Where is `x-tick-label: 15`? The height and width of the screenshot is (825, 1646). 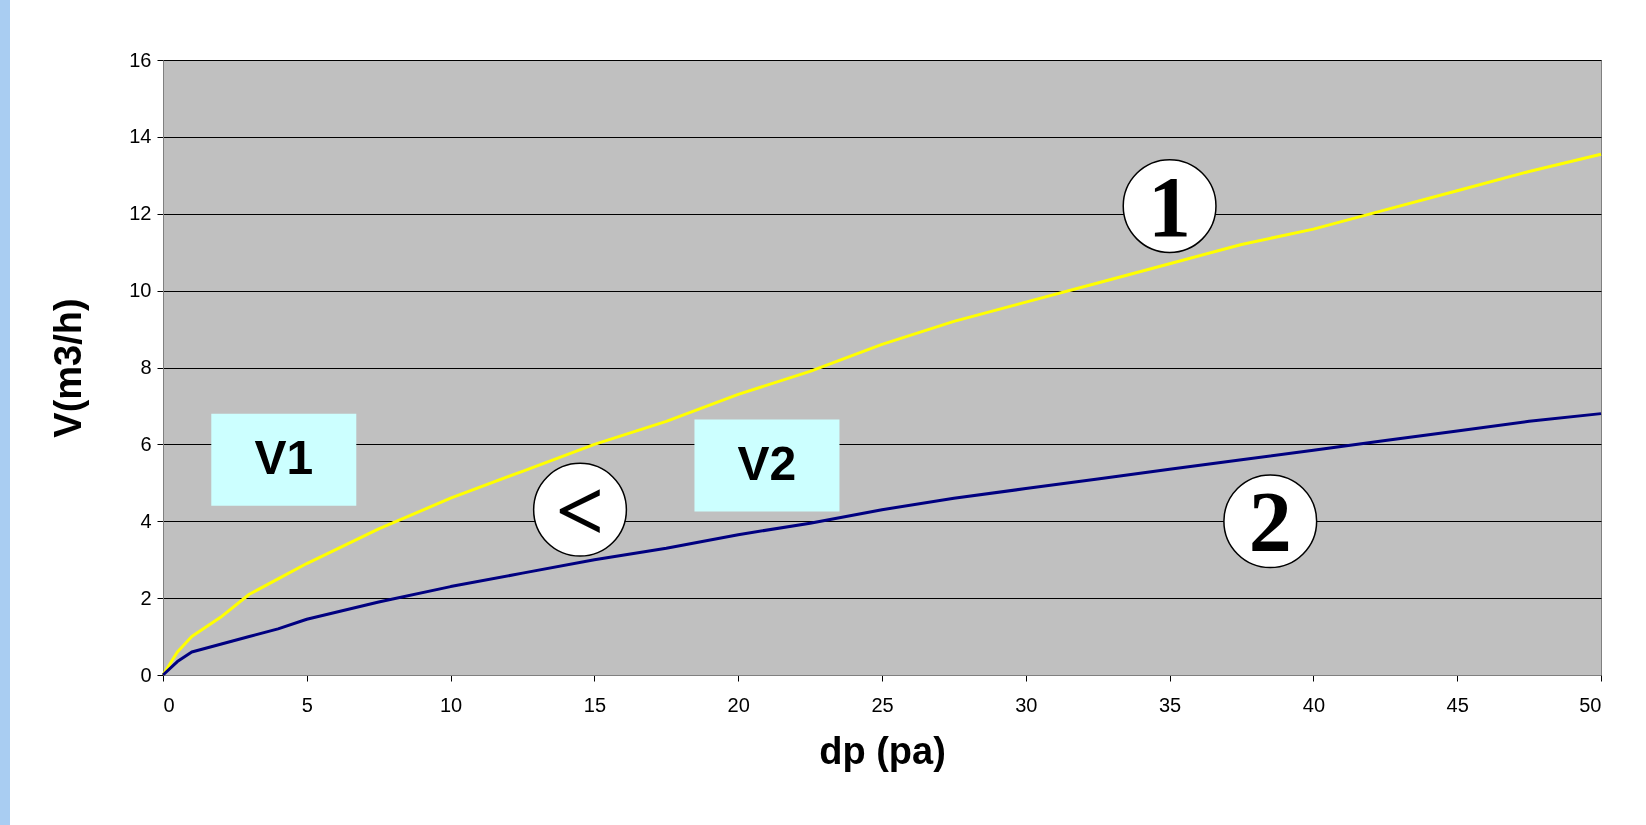 x-tick-label: 15 is located at coordinates (595, 704).